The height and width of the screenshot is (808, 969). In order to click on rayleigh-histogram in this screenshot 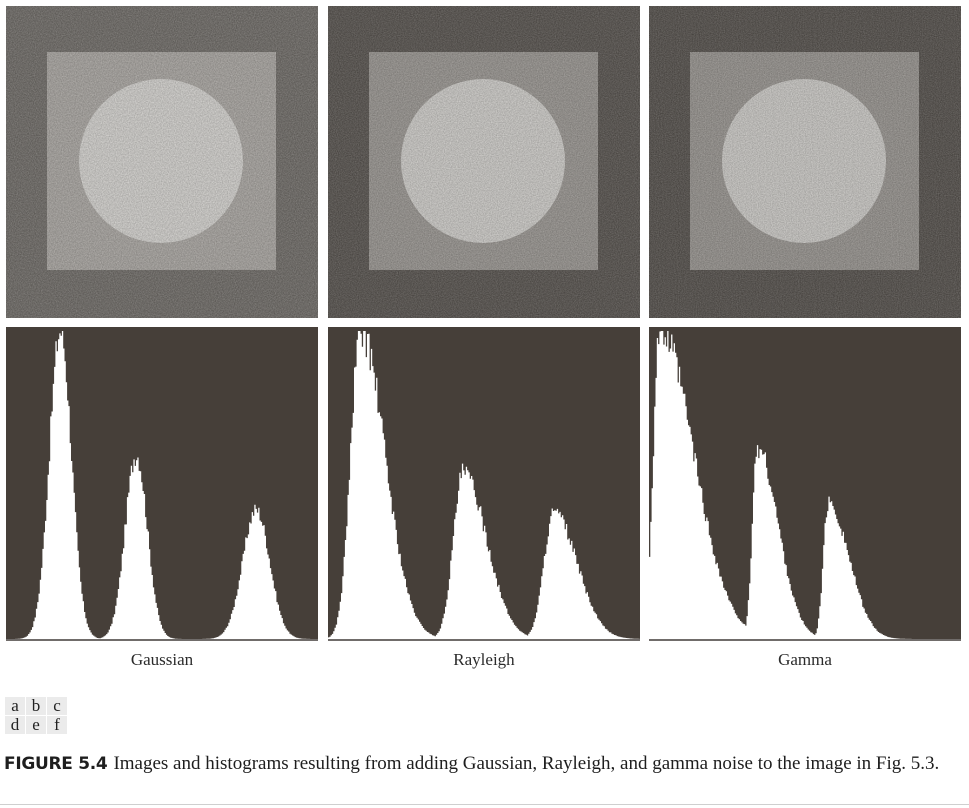, I will do `click(484, 484)`.